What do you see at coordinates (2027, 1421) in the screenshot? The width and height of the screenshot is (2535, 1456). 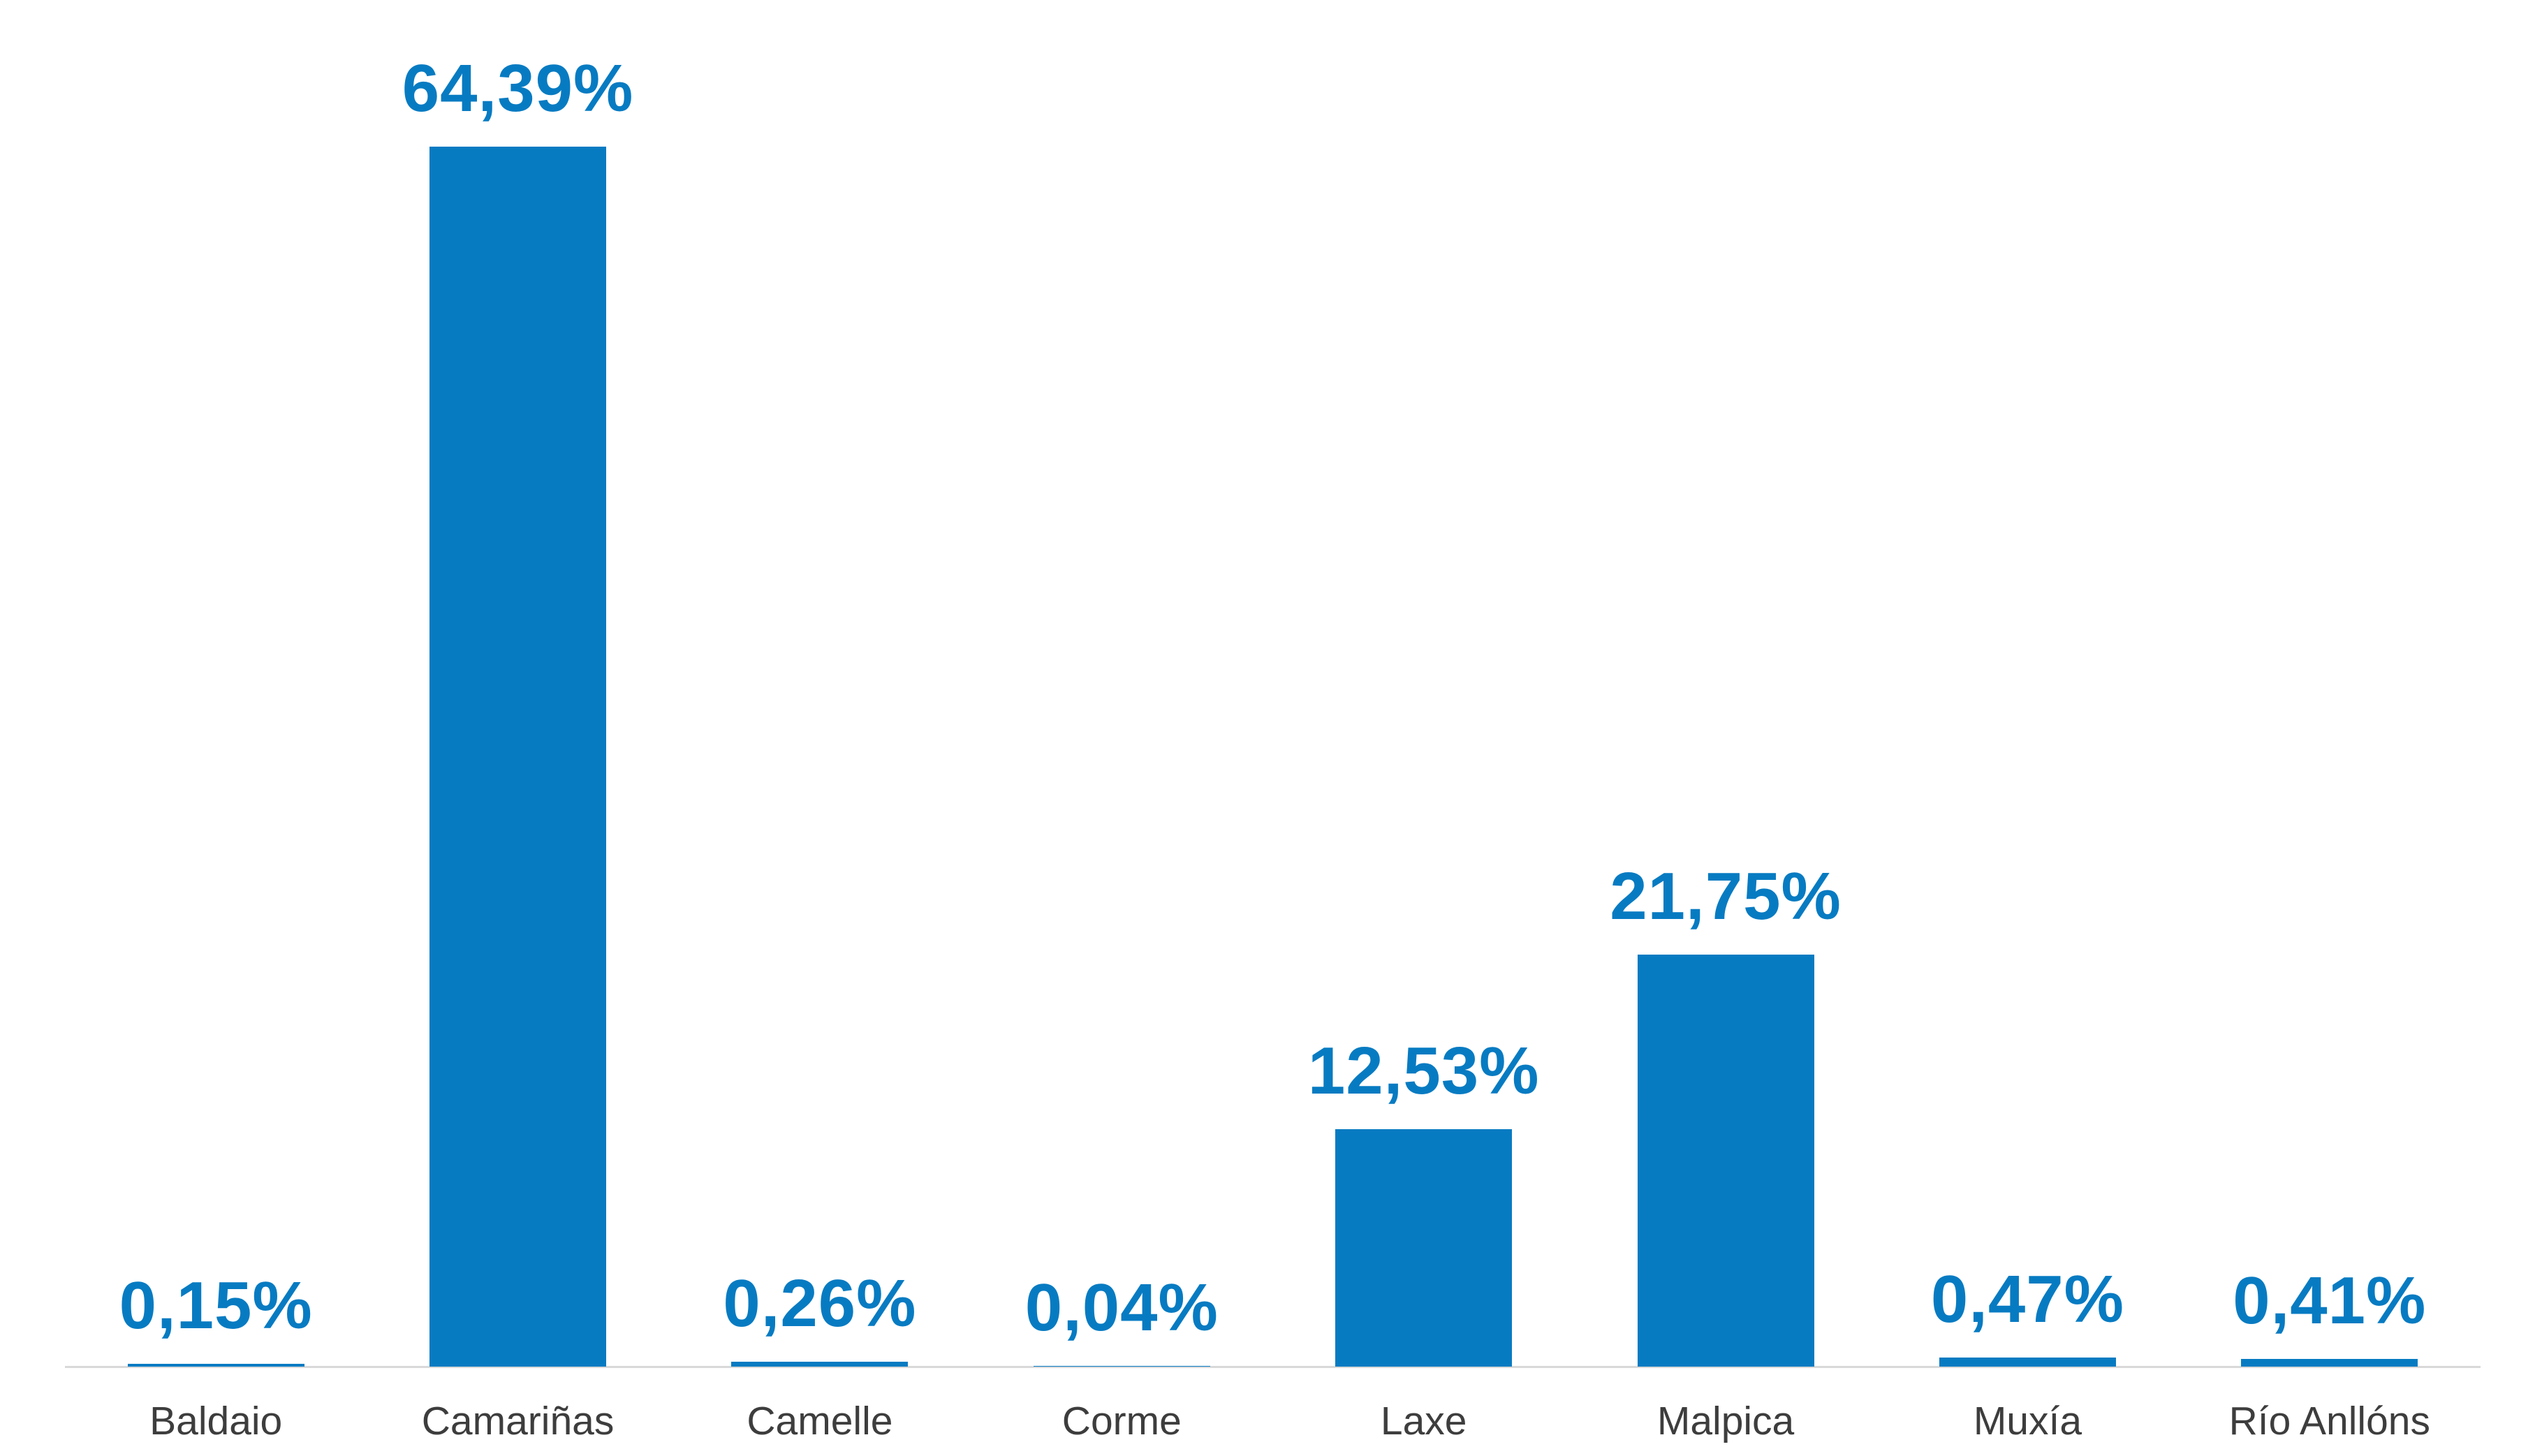 I see `x-axis-category-label: Muxía` at bounding box center [2027, 1421].